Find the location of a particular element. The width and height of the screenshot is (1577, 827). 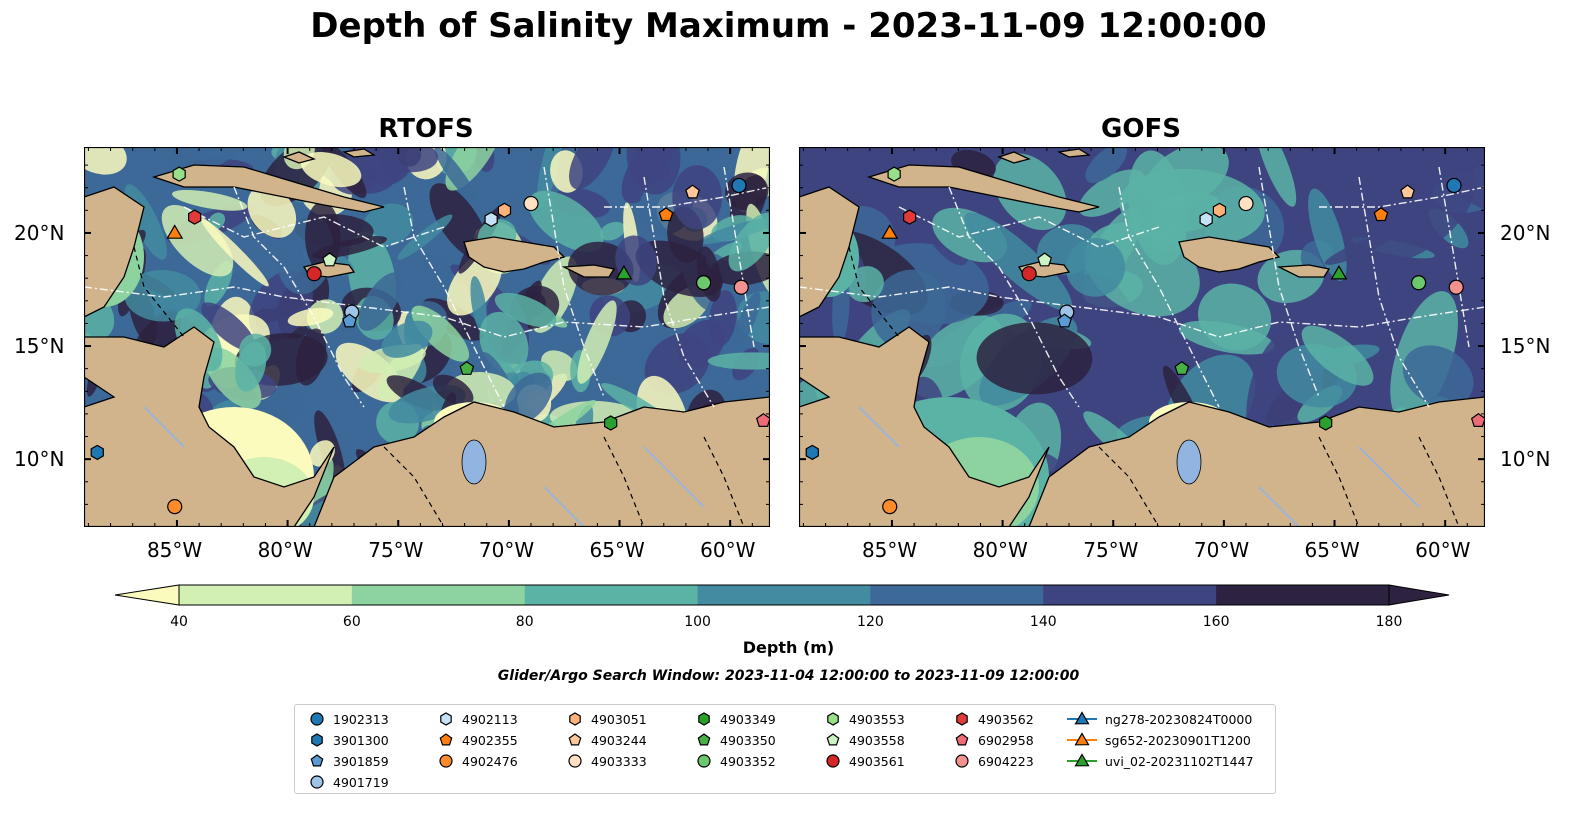

colorbar-extend-max is located at coordinates (1419, 595).